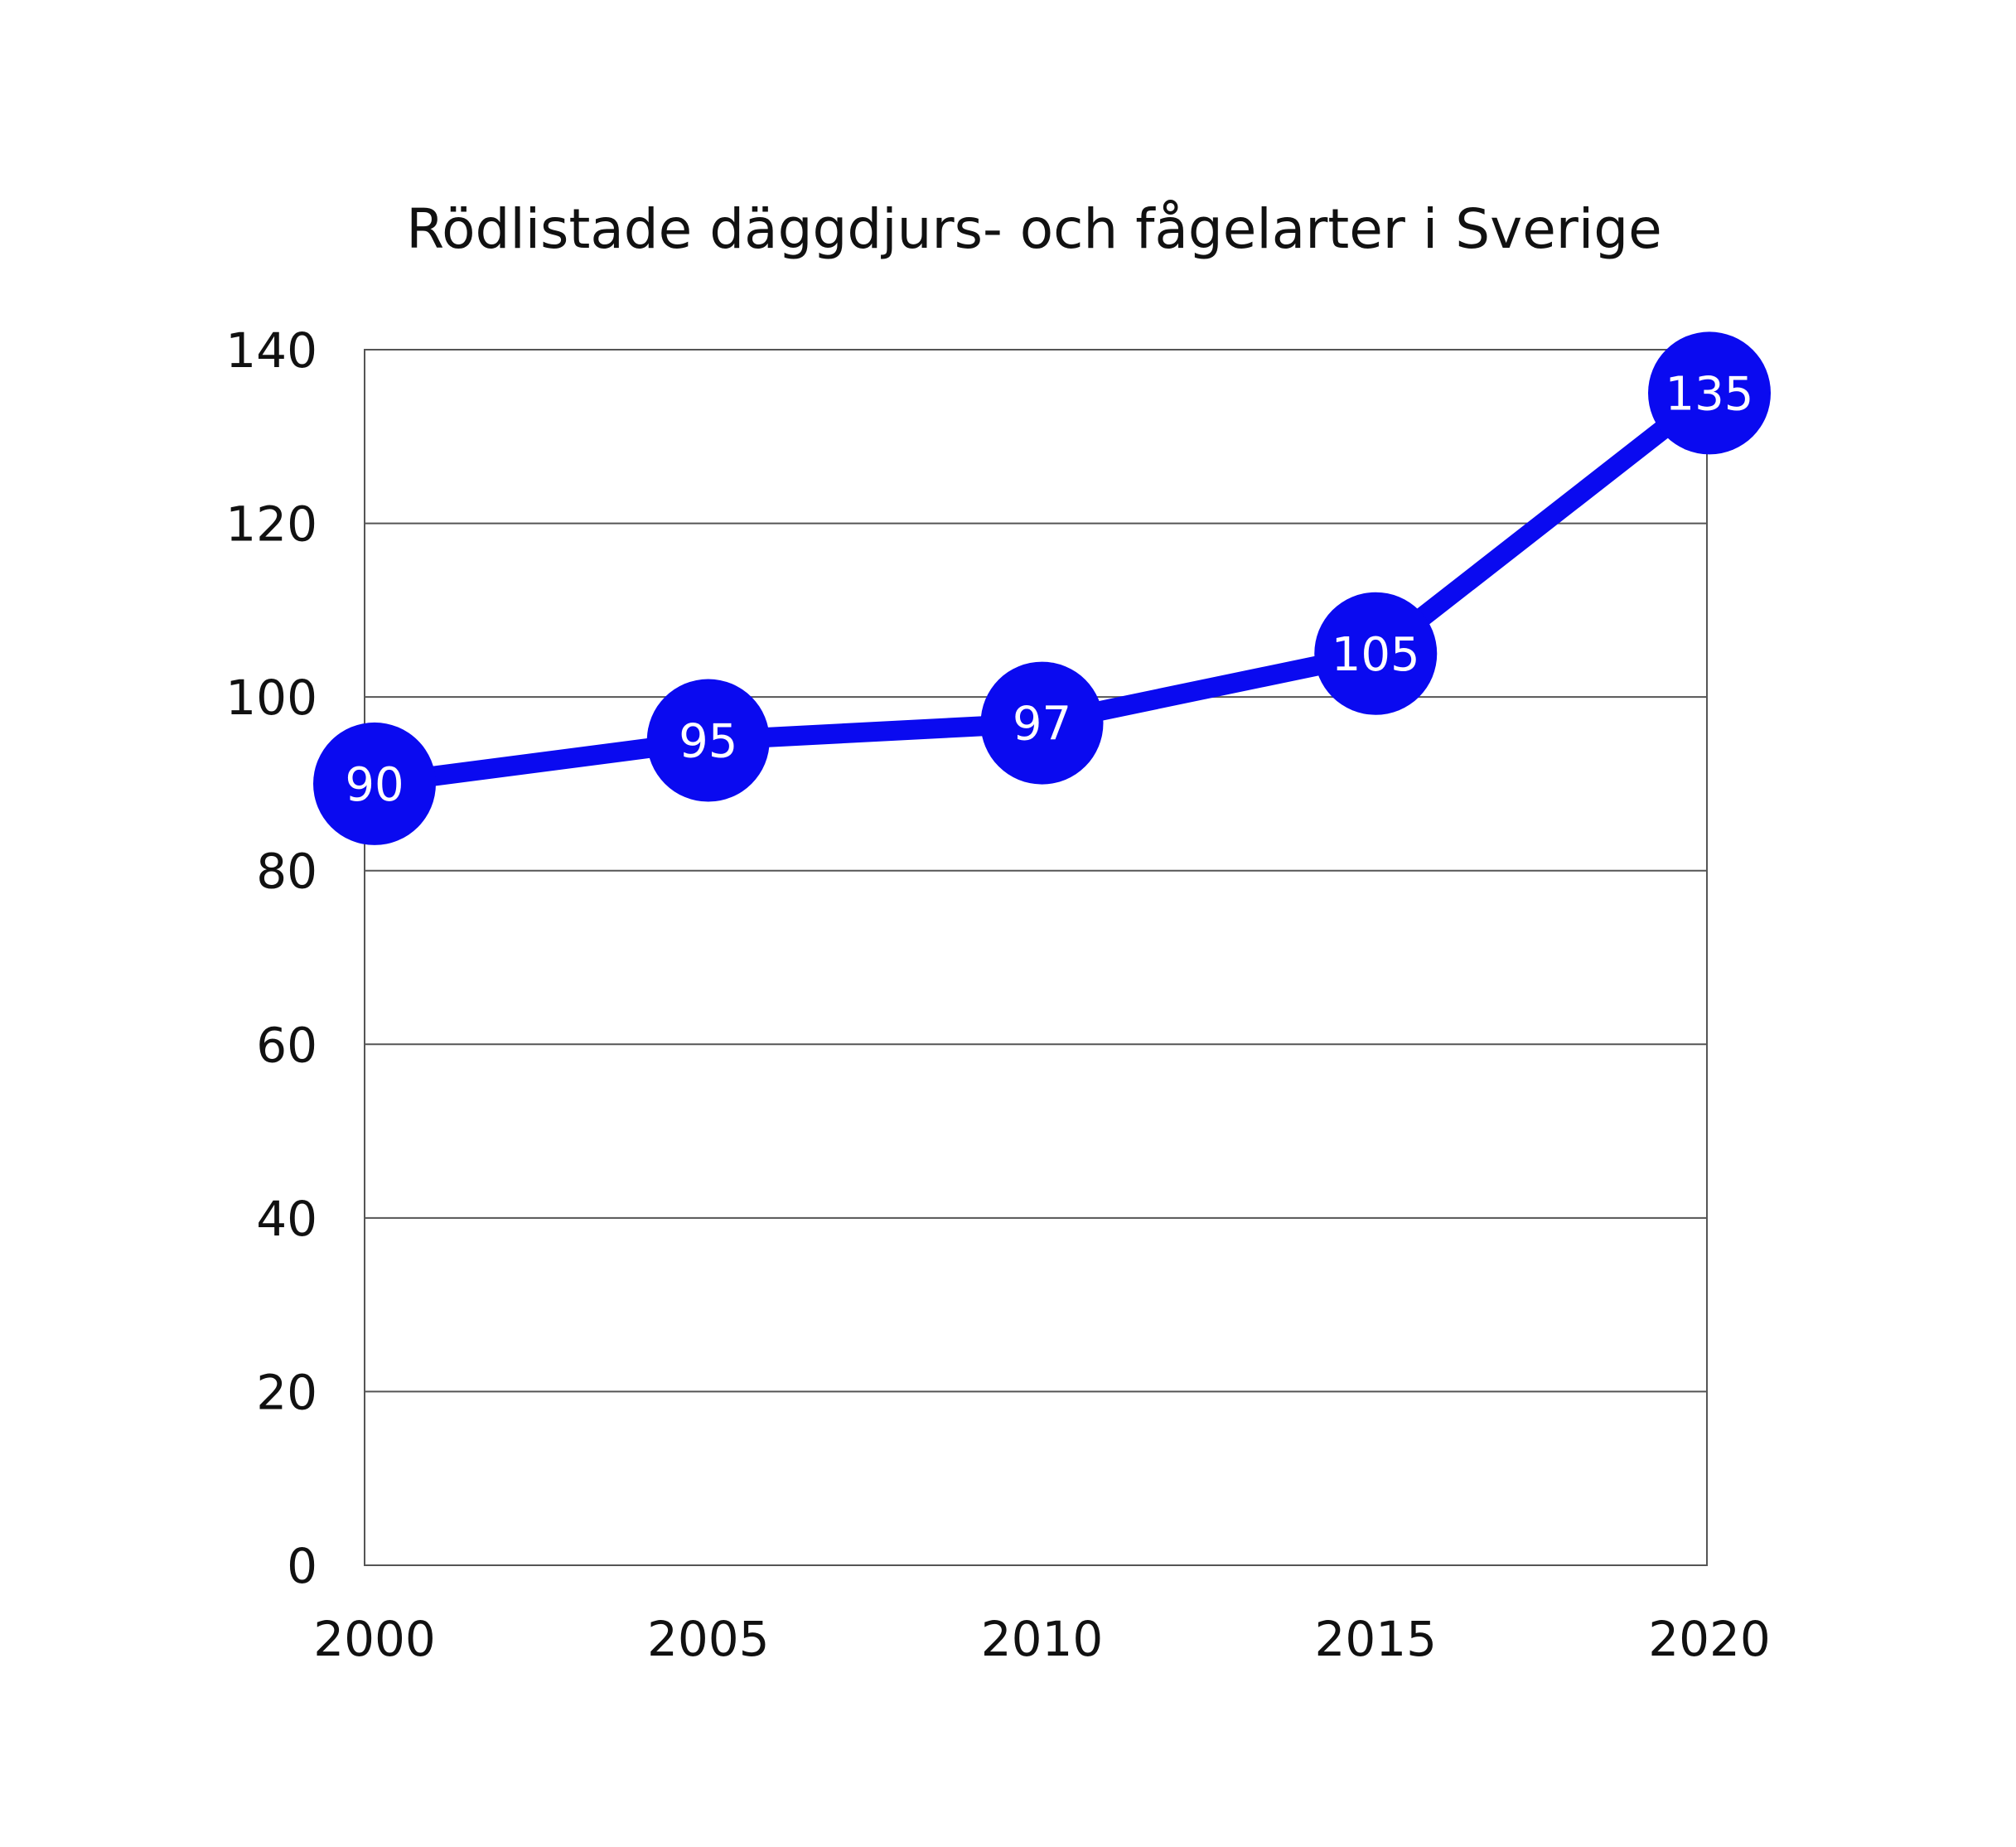 Image resolution: width=2016 pixels, height=1847 pixels. What do you see at coordinates (271, 698) in the screenshot?
I see `y-tick-label: 100` at bounding box center [271, 698].